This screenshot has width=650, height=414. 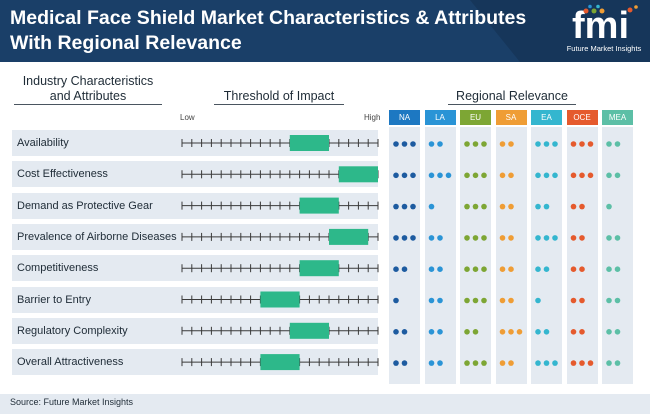 I want to click on region-column-sa, so click(x=511, y=255).